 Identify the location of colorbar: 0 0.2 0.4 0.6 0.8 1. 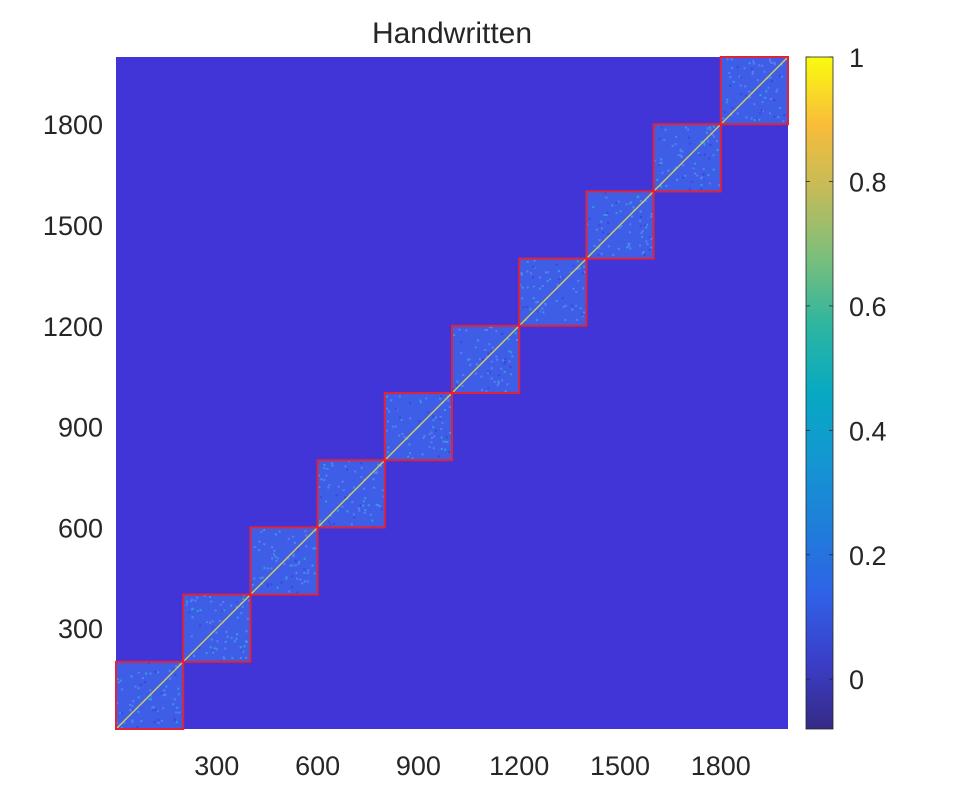
(846, 386).